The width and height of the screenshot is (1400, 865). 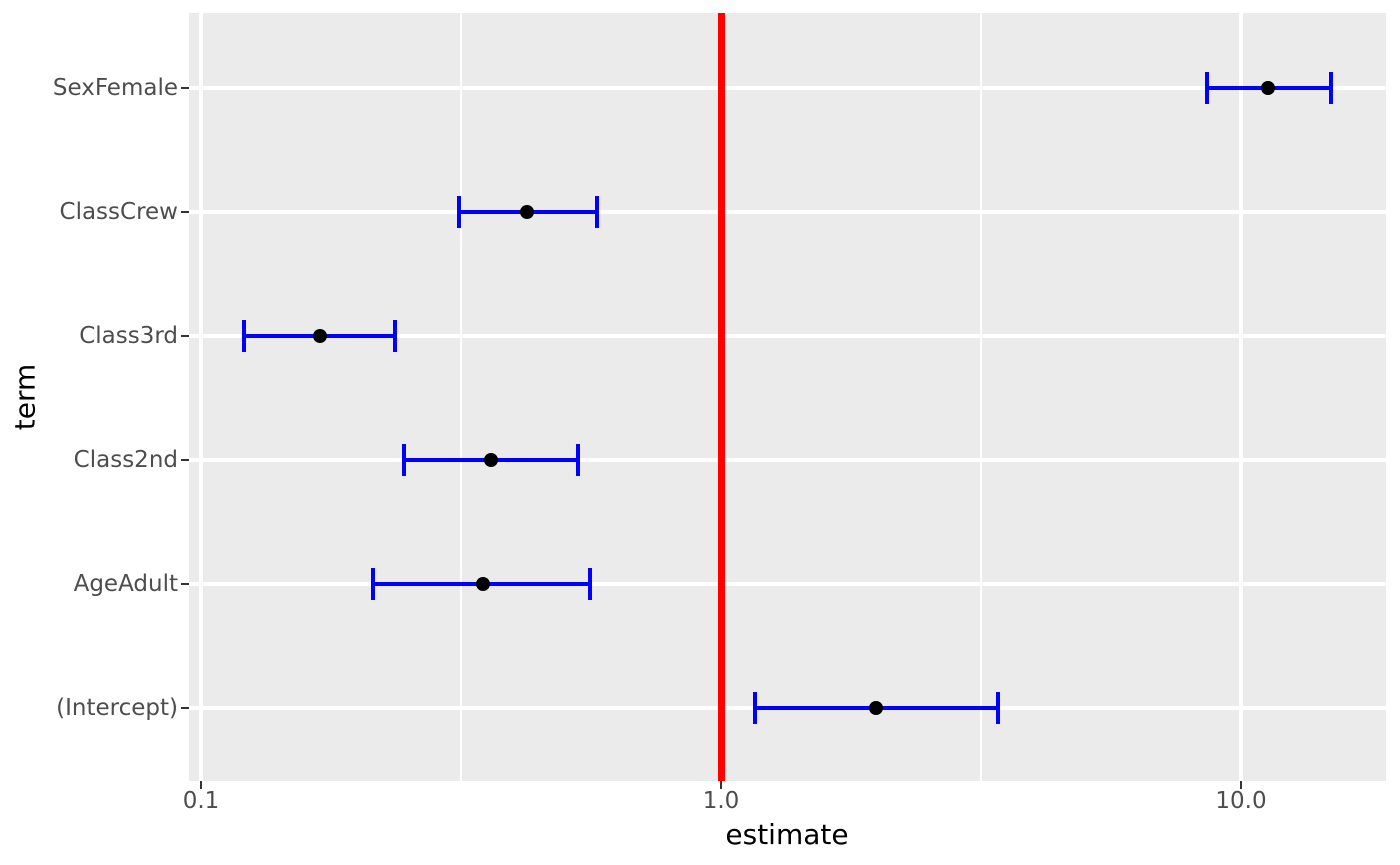 What do you see at coordinates (115, 88) in the screenshot?
I see `y-tick-label: SexFemale` at bounding box center [115, 88].